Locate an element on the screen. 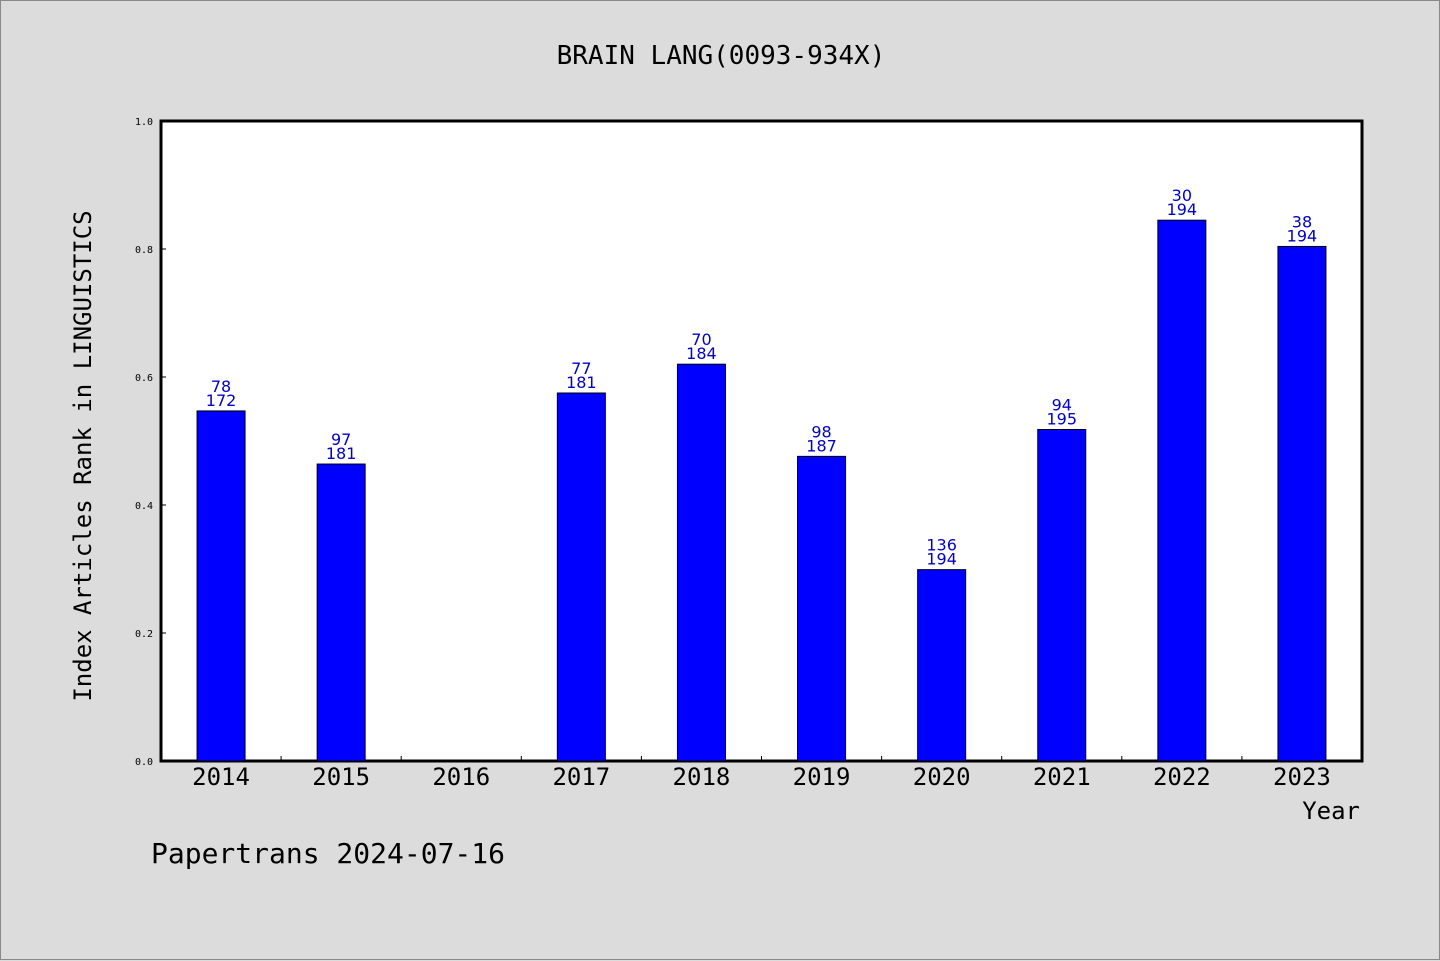  bar-total-label: 184 is located at coordinates (701, 353).